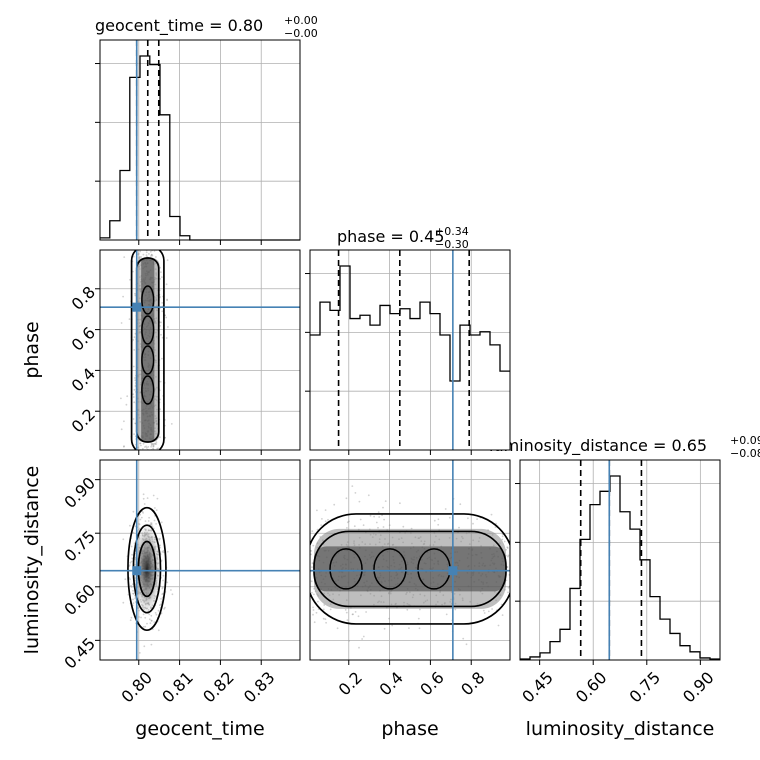 The height and width of the screenshot is (760, 760). I want to click on hist-frame-geocent_time, so click(200, 140).